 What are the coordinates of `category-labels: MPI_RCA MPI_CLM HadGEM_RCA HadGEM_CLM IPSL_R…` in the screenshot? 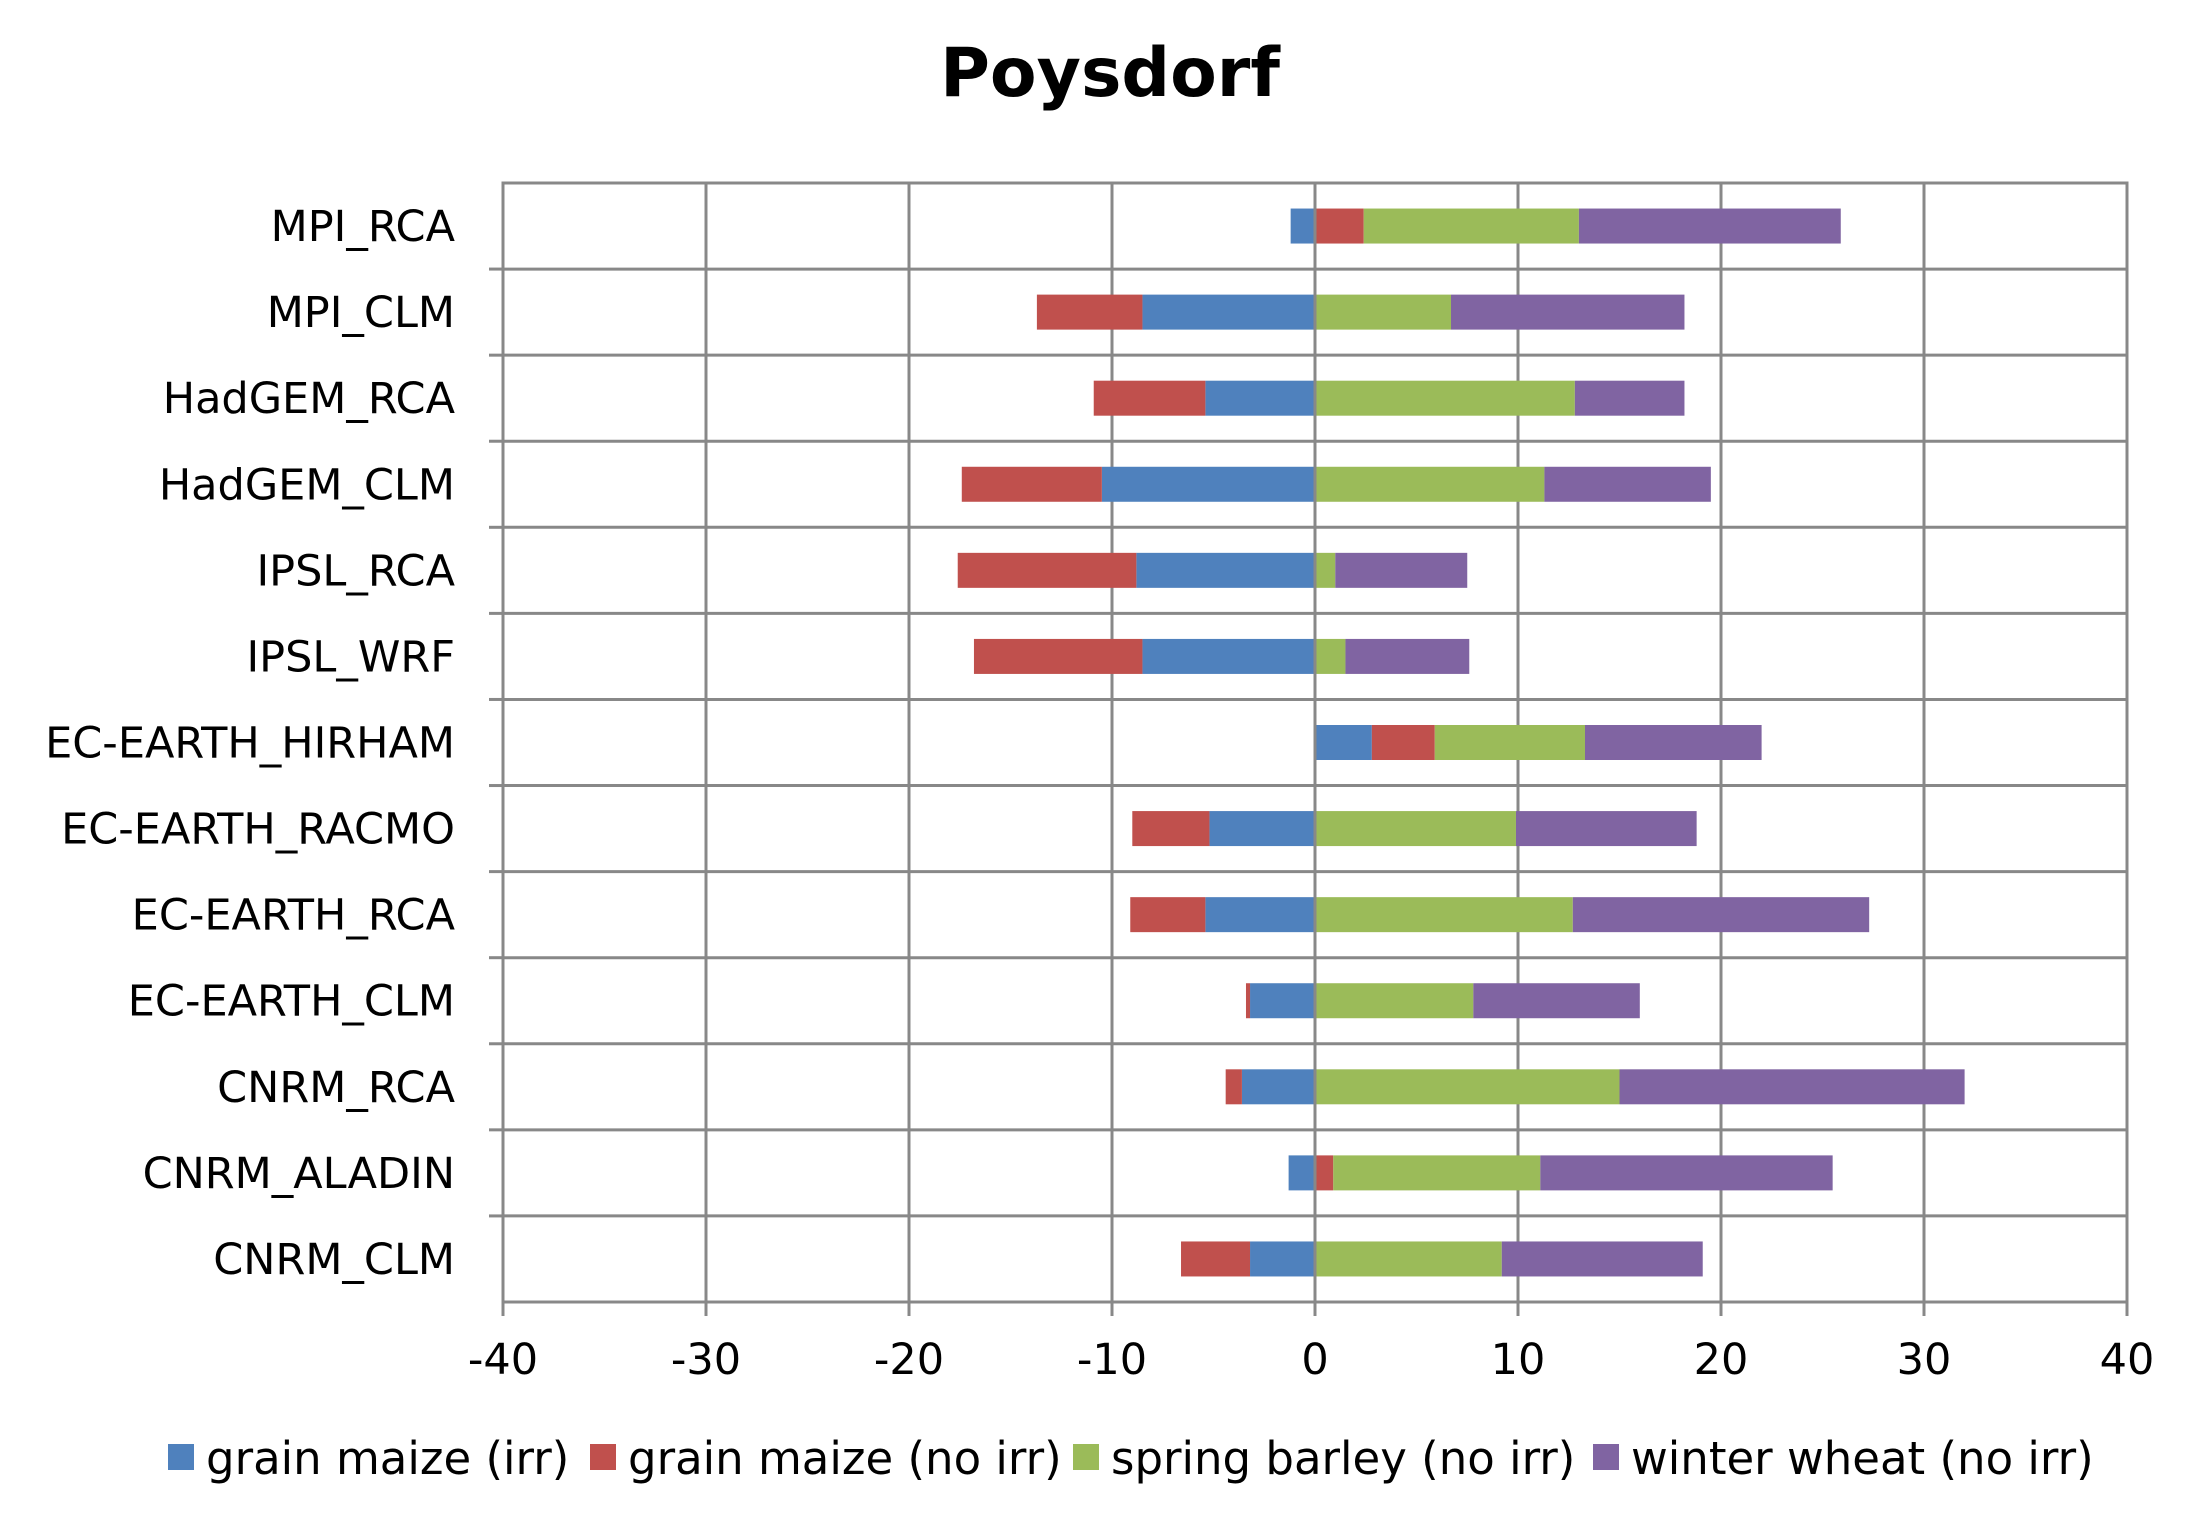 It's located at (250, 743).